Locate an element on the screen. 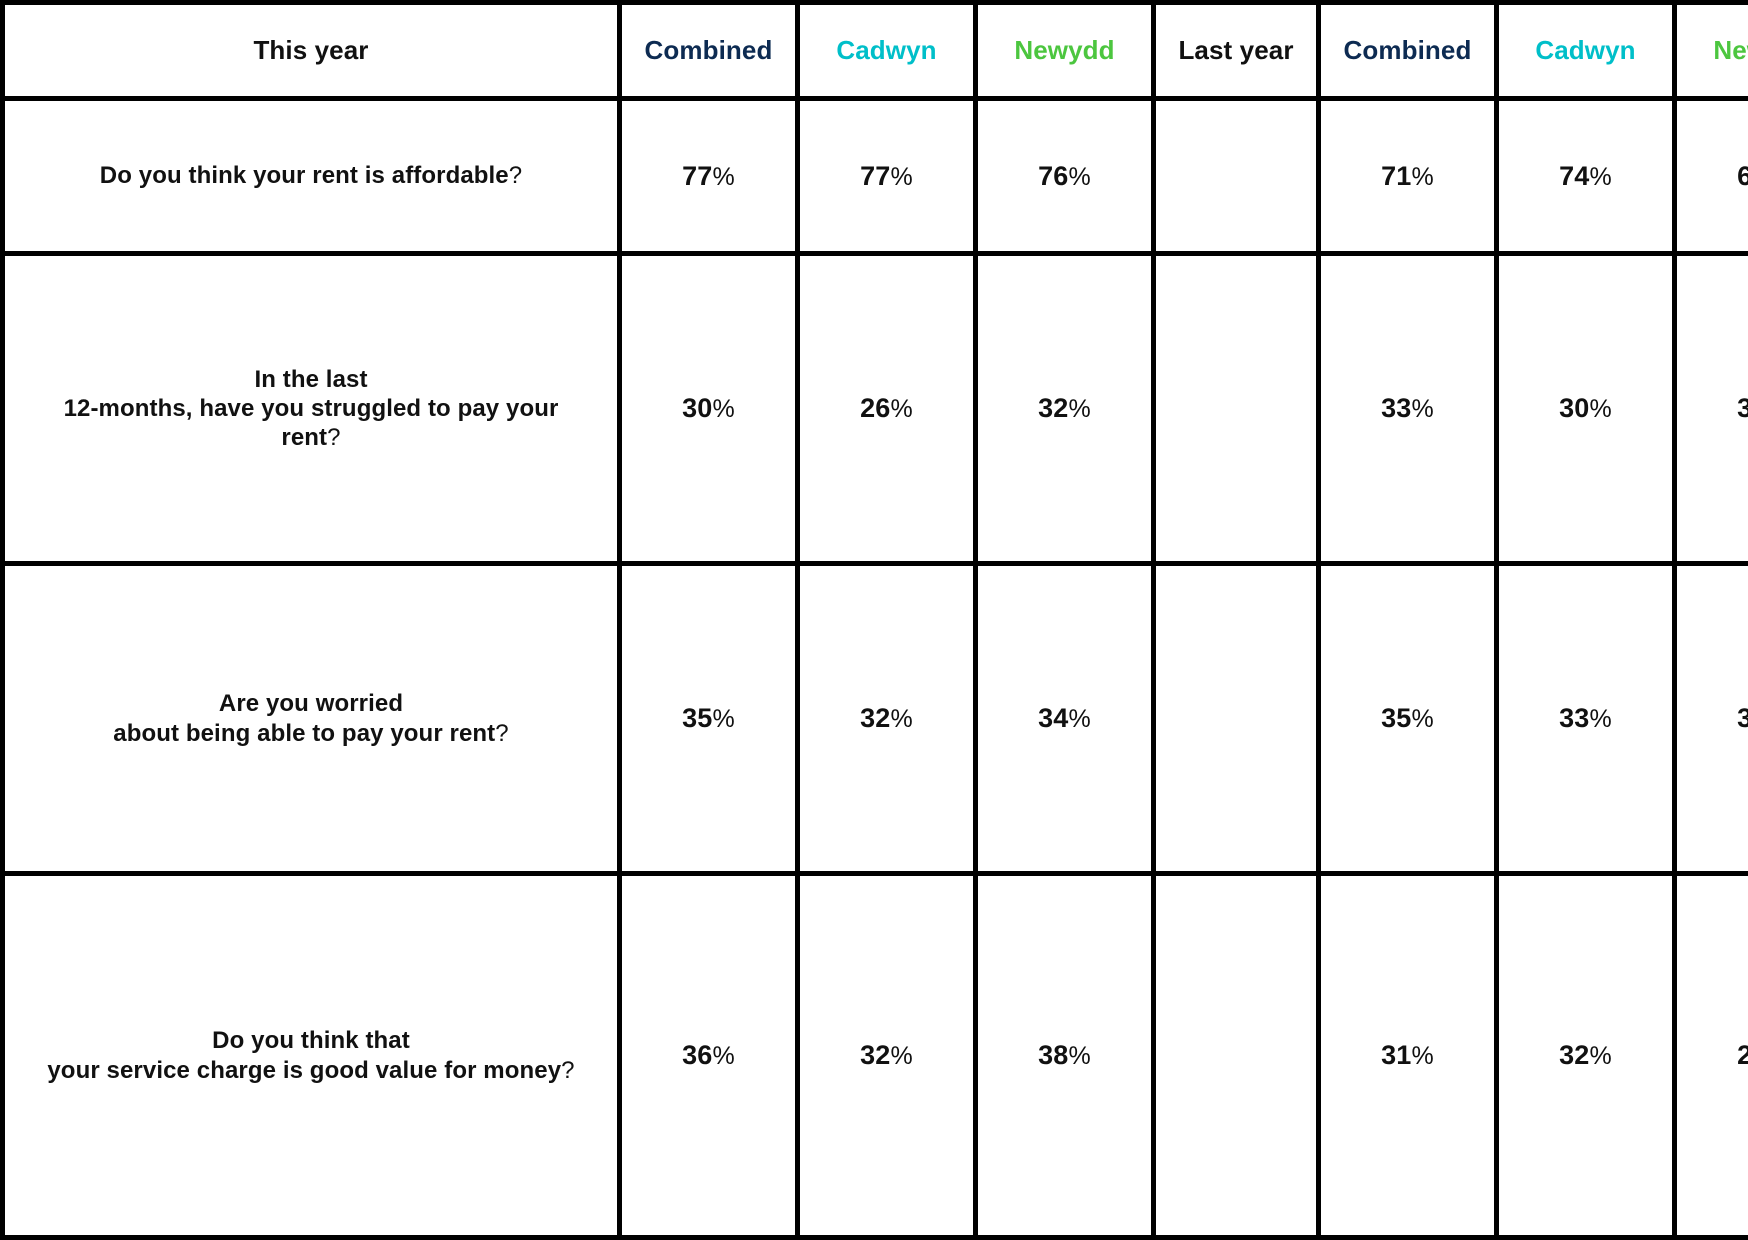 This screenshot has width=1748, height=1240. value-last-year-combined: 31% is located at coordinates (1407, 1055).